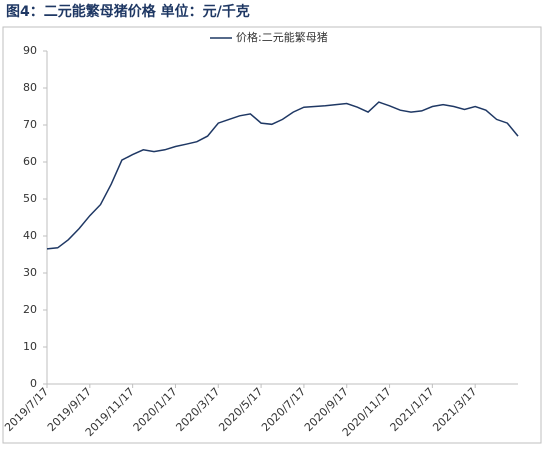 The image size is (548, 451). I want to click on x-tick-label: 2021/1/17, so click(412, 409).